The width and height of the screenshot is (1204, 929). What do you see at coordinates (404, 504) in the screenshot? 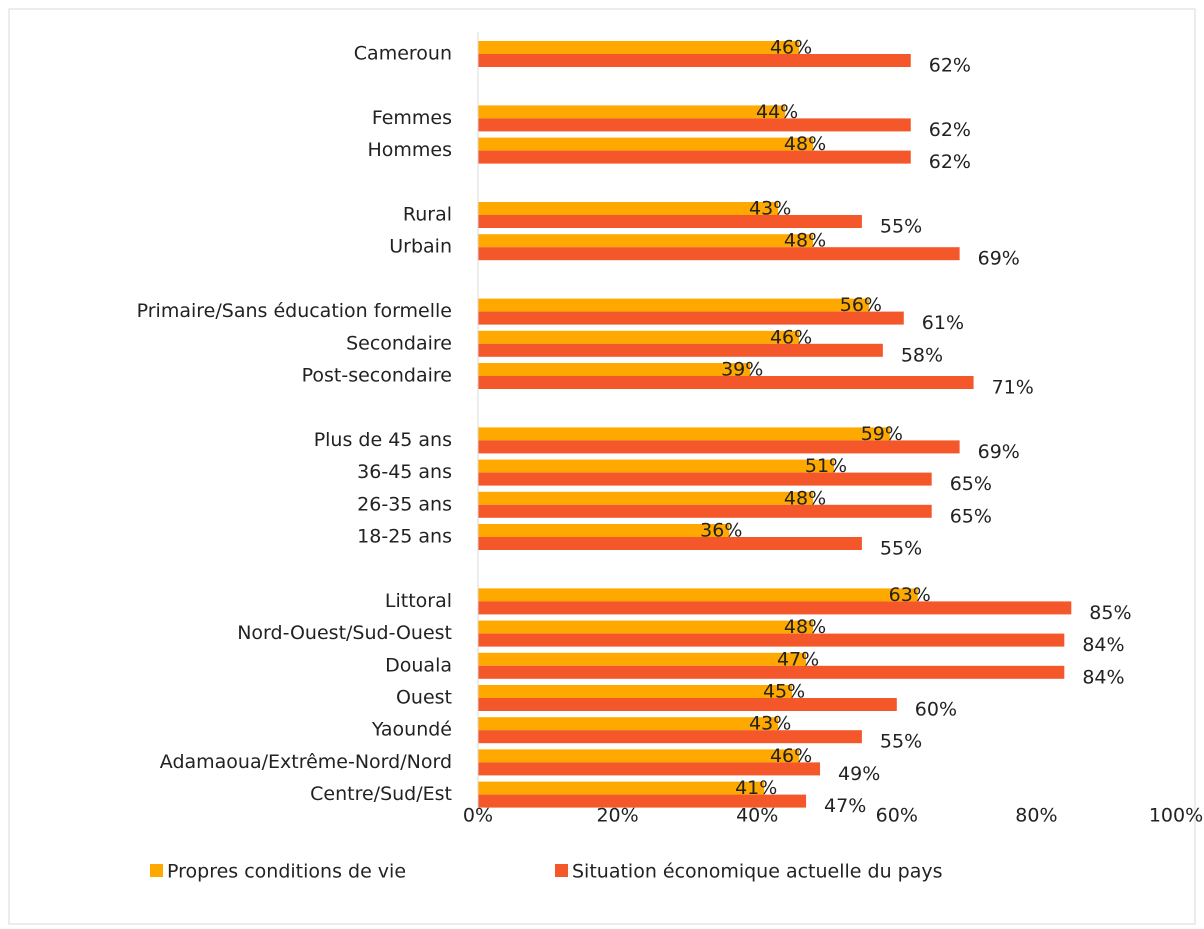
I see `y-tick-label: 26-35 ans` at bounding box center [404, 504].